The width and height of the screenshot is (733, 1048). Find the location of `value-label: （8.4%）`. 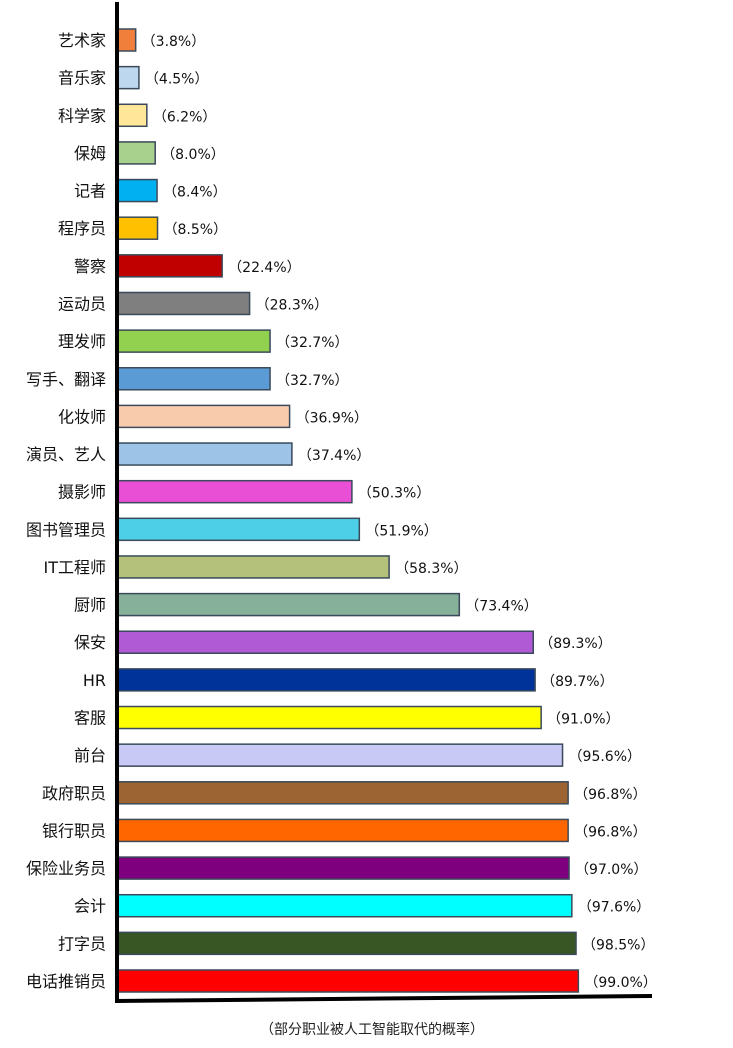

value-label: （8.4%） is located at coordinates (195, 193).